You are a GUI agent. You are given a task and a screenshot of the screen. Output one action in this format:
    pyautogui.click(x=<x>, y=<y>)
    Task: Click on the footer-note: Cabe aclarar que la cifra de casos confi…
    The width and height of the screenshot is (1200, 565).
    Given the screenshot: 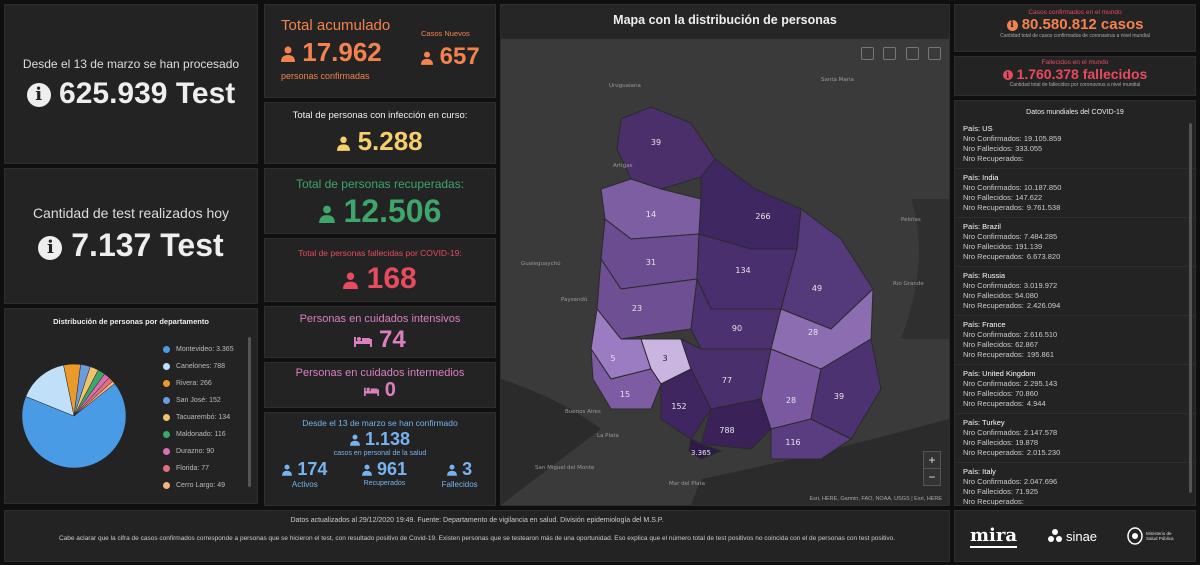 What is the action you would take?
    pyautogui.click(x=477, y=538)
    